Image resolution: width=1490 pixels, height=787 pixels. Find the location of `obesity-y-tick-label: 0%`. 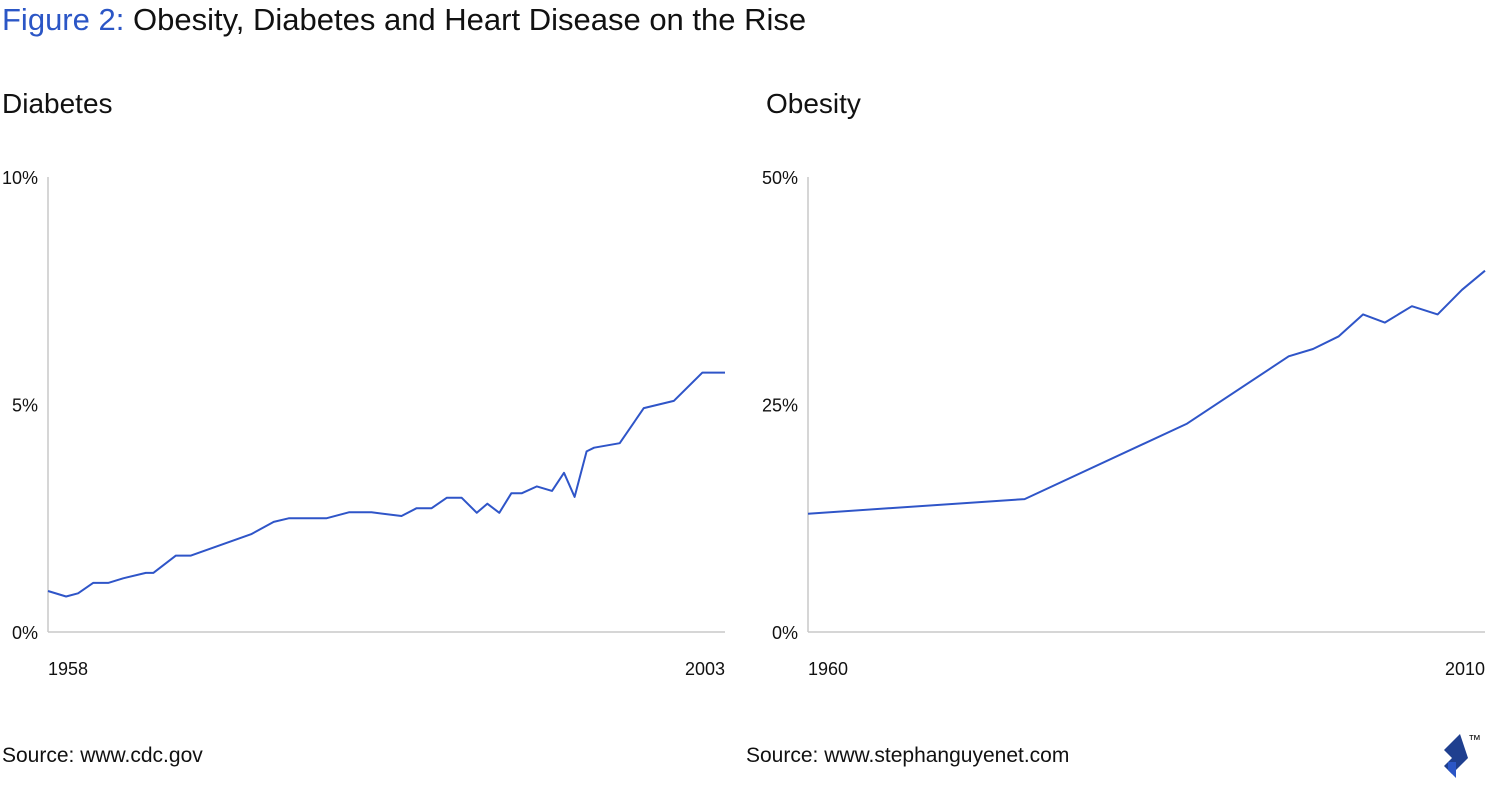

obesity-y-tick-label: 0% is located at coordinates (785, 633).